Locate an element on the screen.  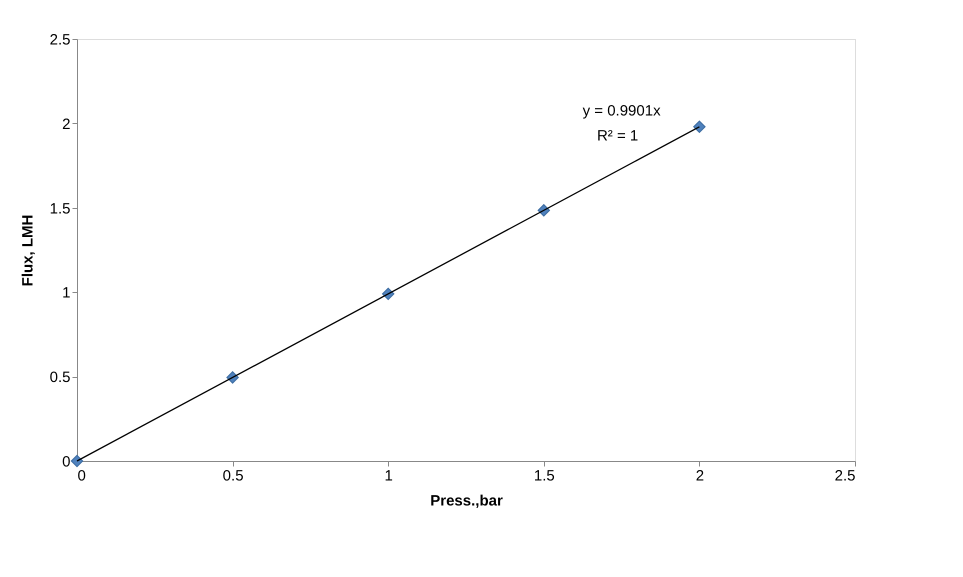
y-tick-label: 0.5 is located at coordinates (60, 377).